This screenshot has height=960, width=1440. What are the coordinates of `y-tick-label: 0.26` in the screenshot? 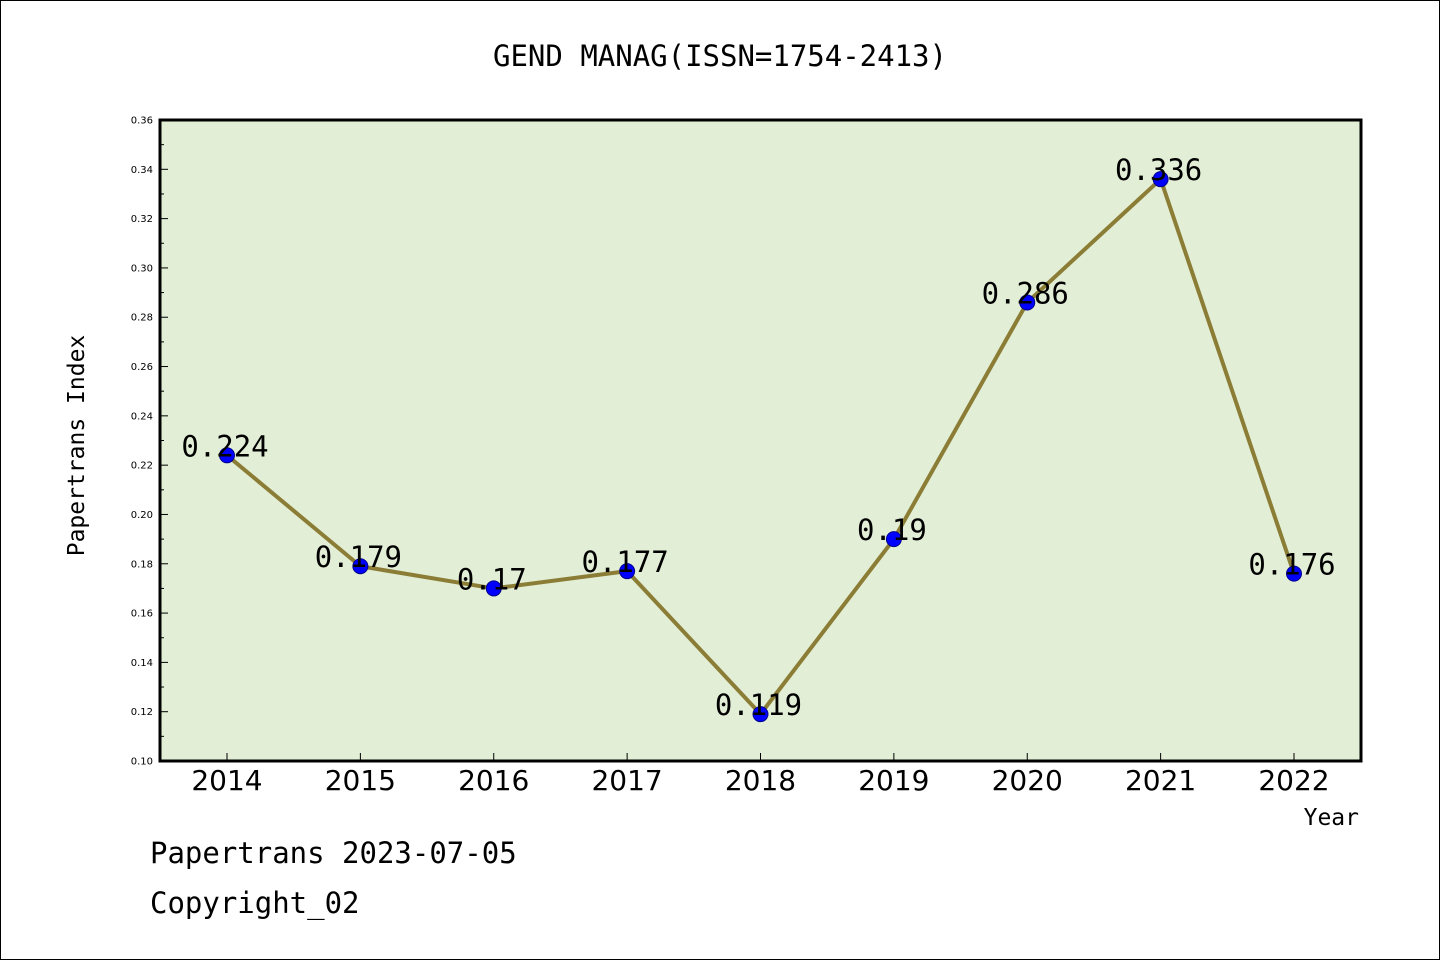 It's located at (142, 367).